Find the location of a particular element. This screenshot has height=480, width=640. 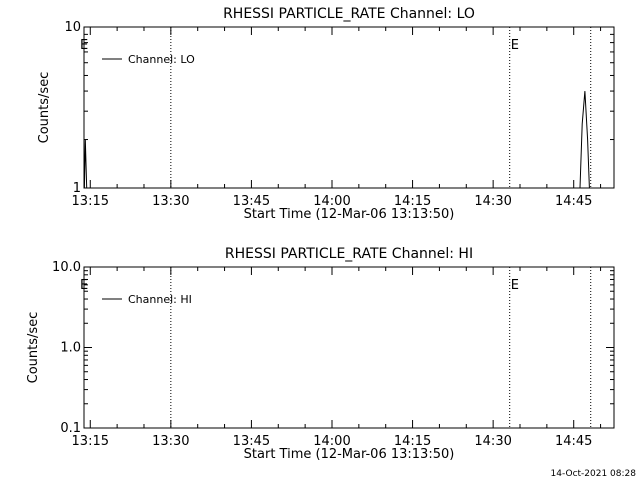

chart-1-x-tick-label-5: 14:30 is located at coordinates (492, 441).